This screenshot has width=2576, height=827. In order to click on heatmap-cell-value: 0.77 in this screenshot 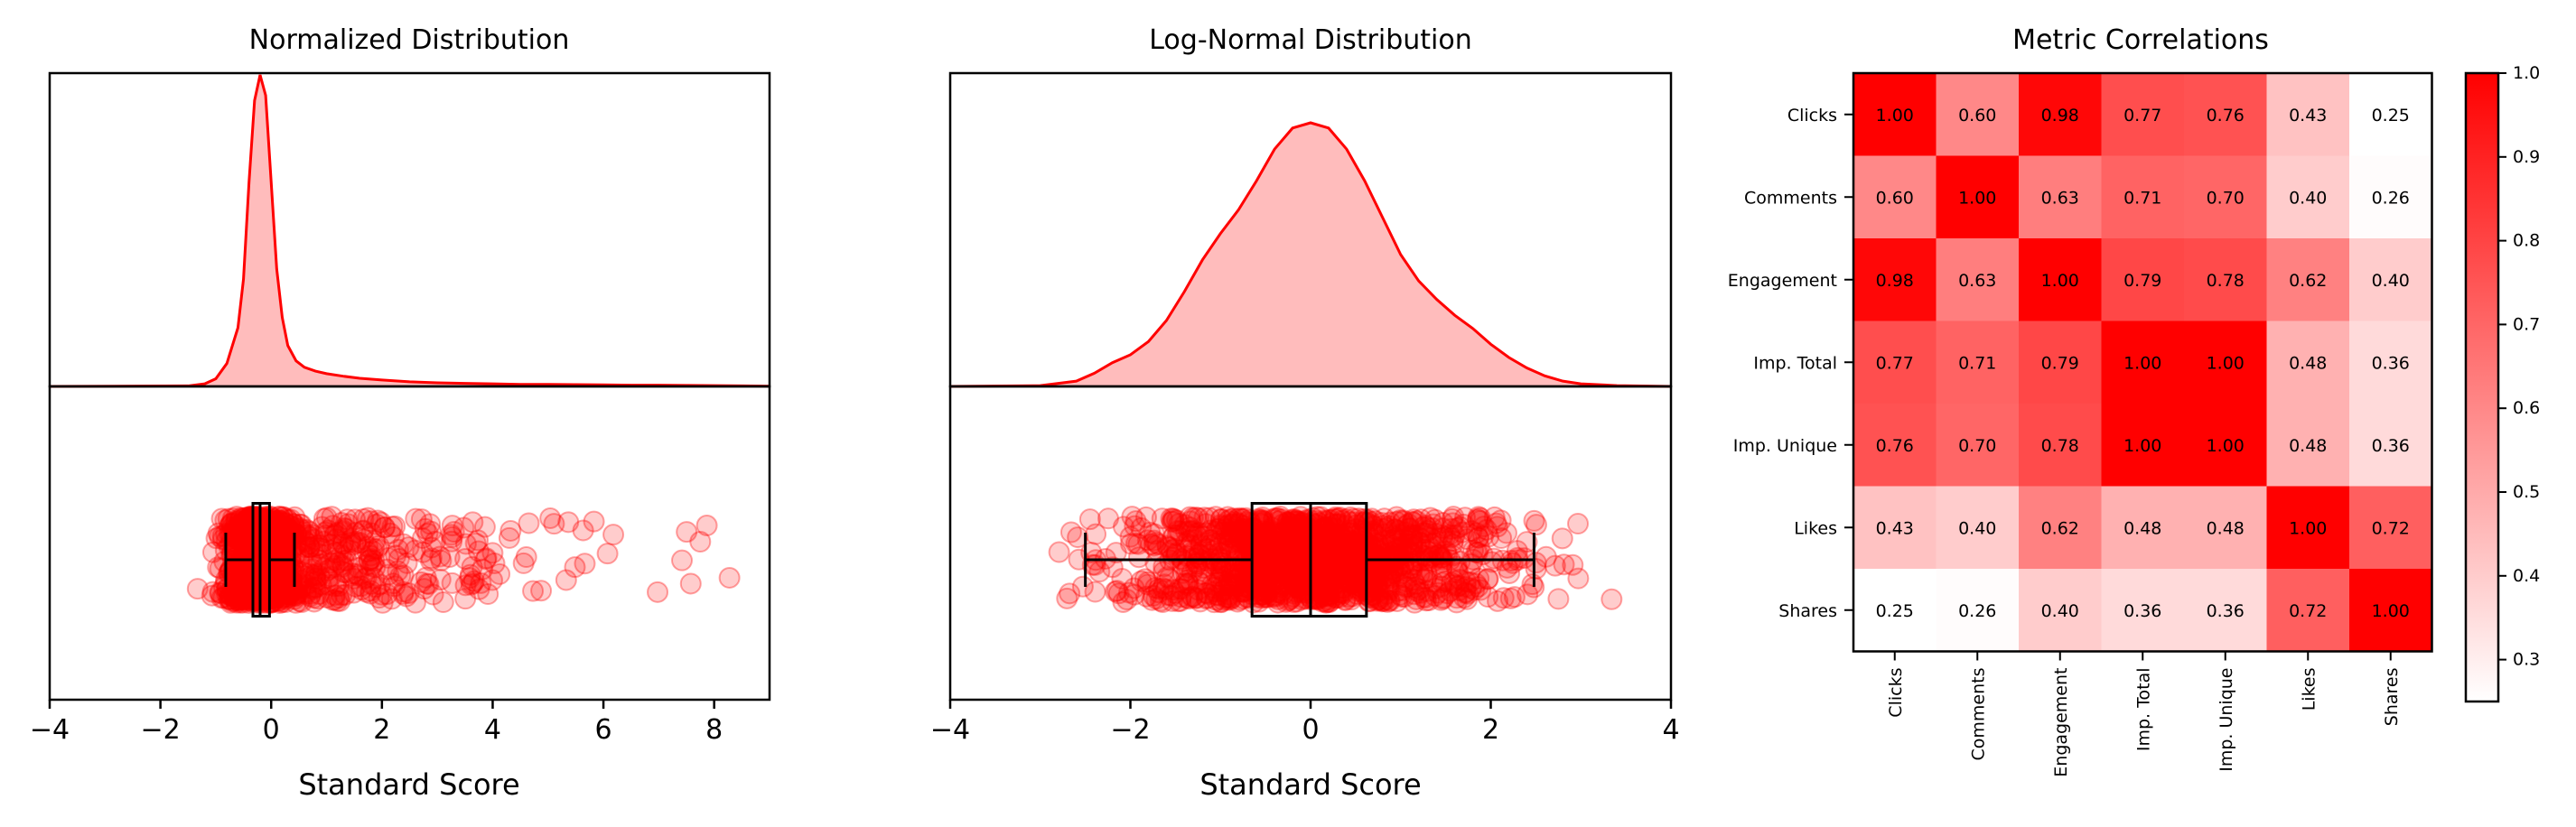, I will do `click(1895, 363)`.